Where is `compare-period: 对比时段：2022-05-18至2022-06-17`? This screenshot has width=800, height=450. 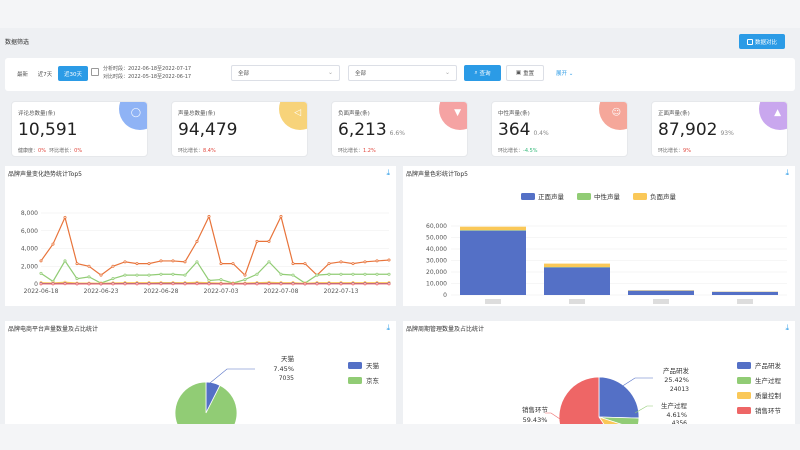 compare-period: 对比时段：2022-05-18至2022-06-17 is located at coordinates (147, 77).